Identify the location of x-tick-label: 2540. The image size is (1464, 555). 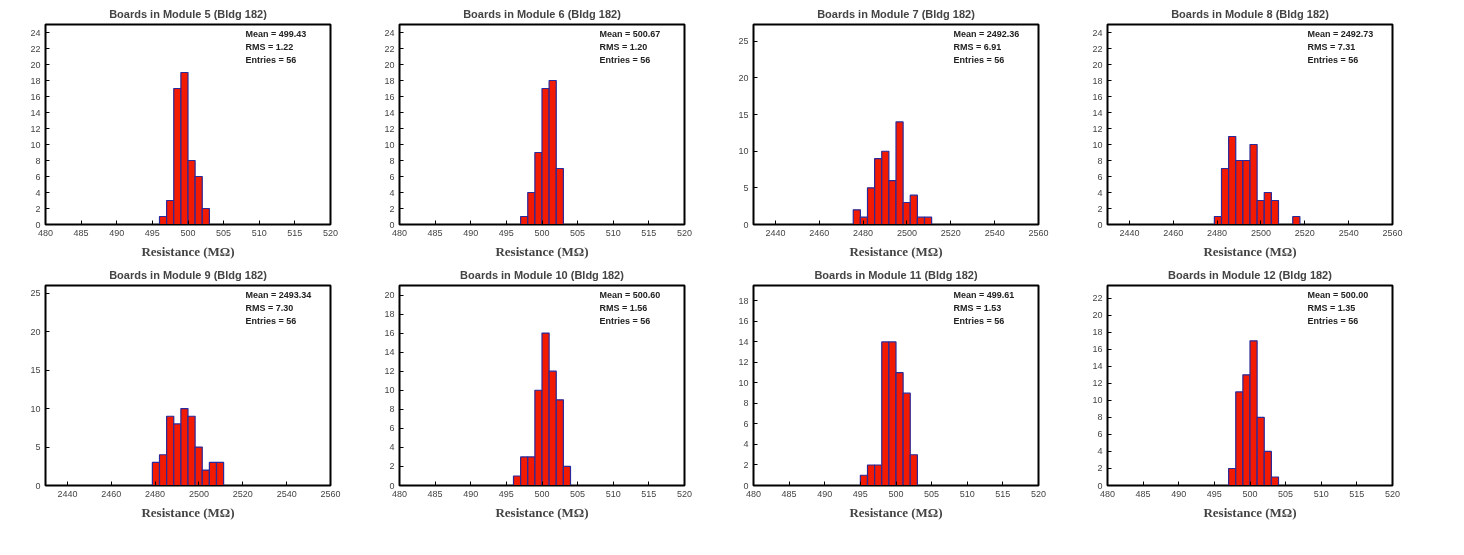
(1348, 232).